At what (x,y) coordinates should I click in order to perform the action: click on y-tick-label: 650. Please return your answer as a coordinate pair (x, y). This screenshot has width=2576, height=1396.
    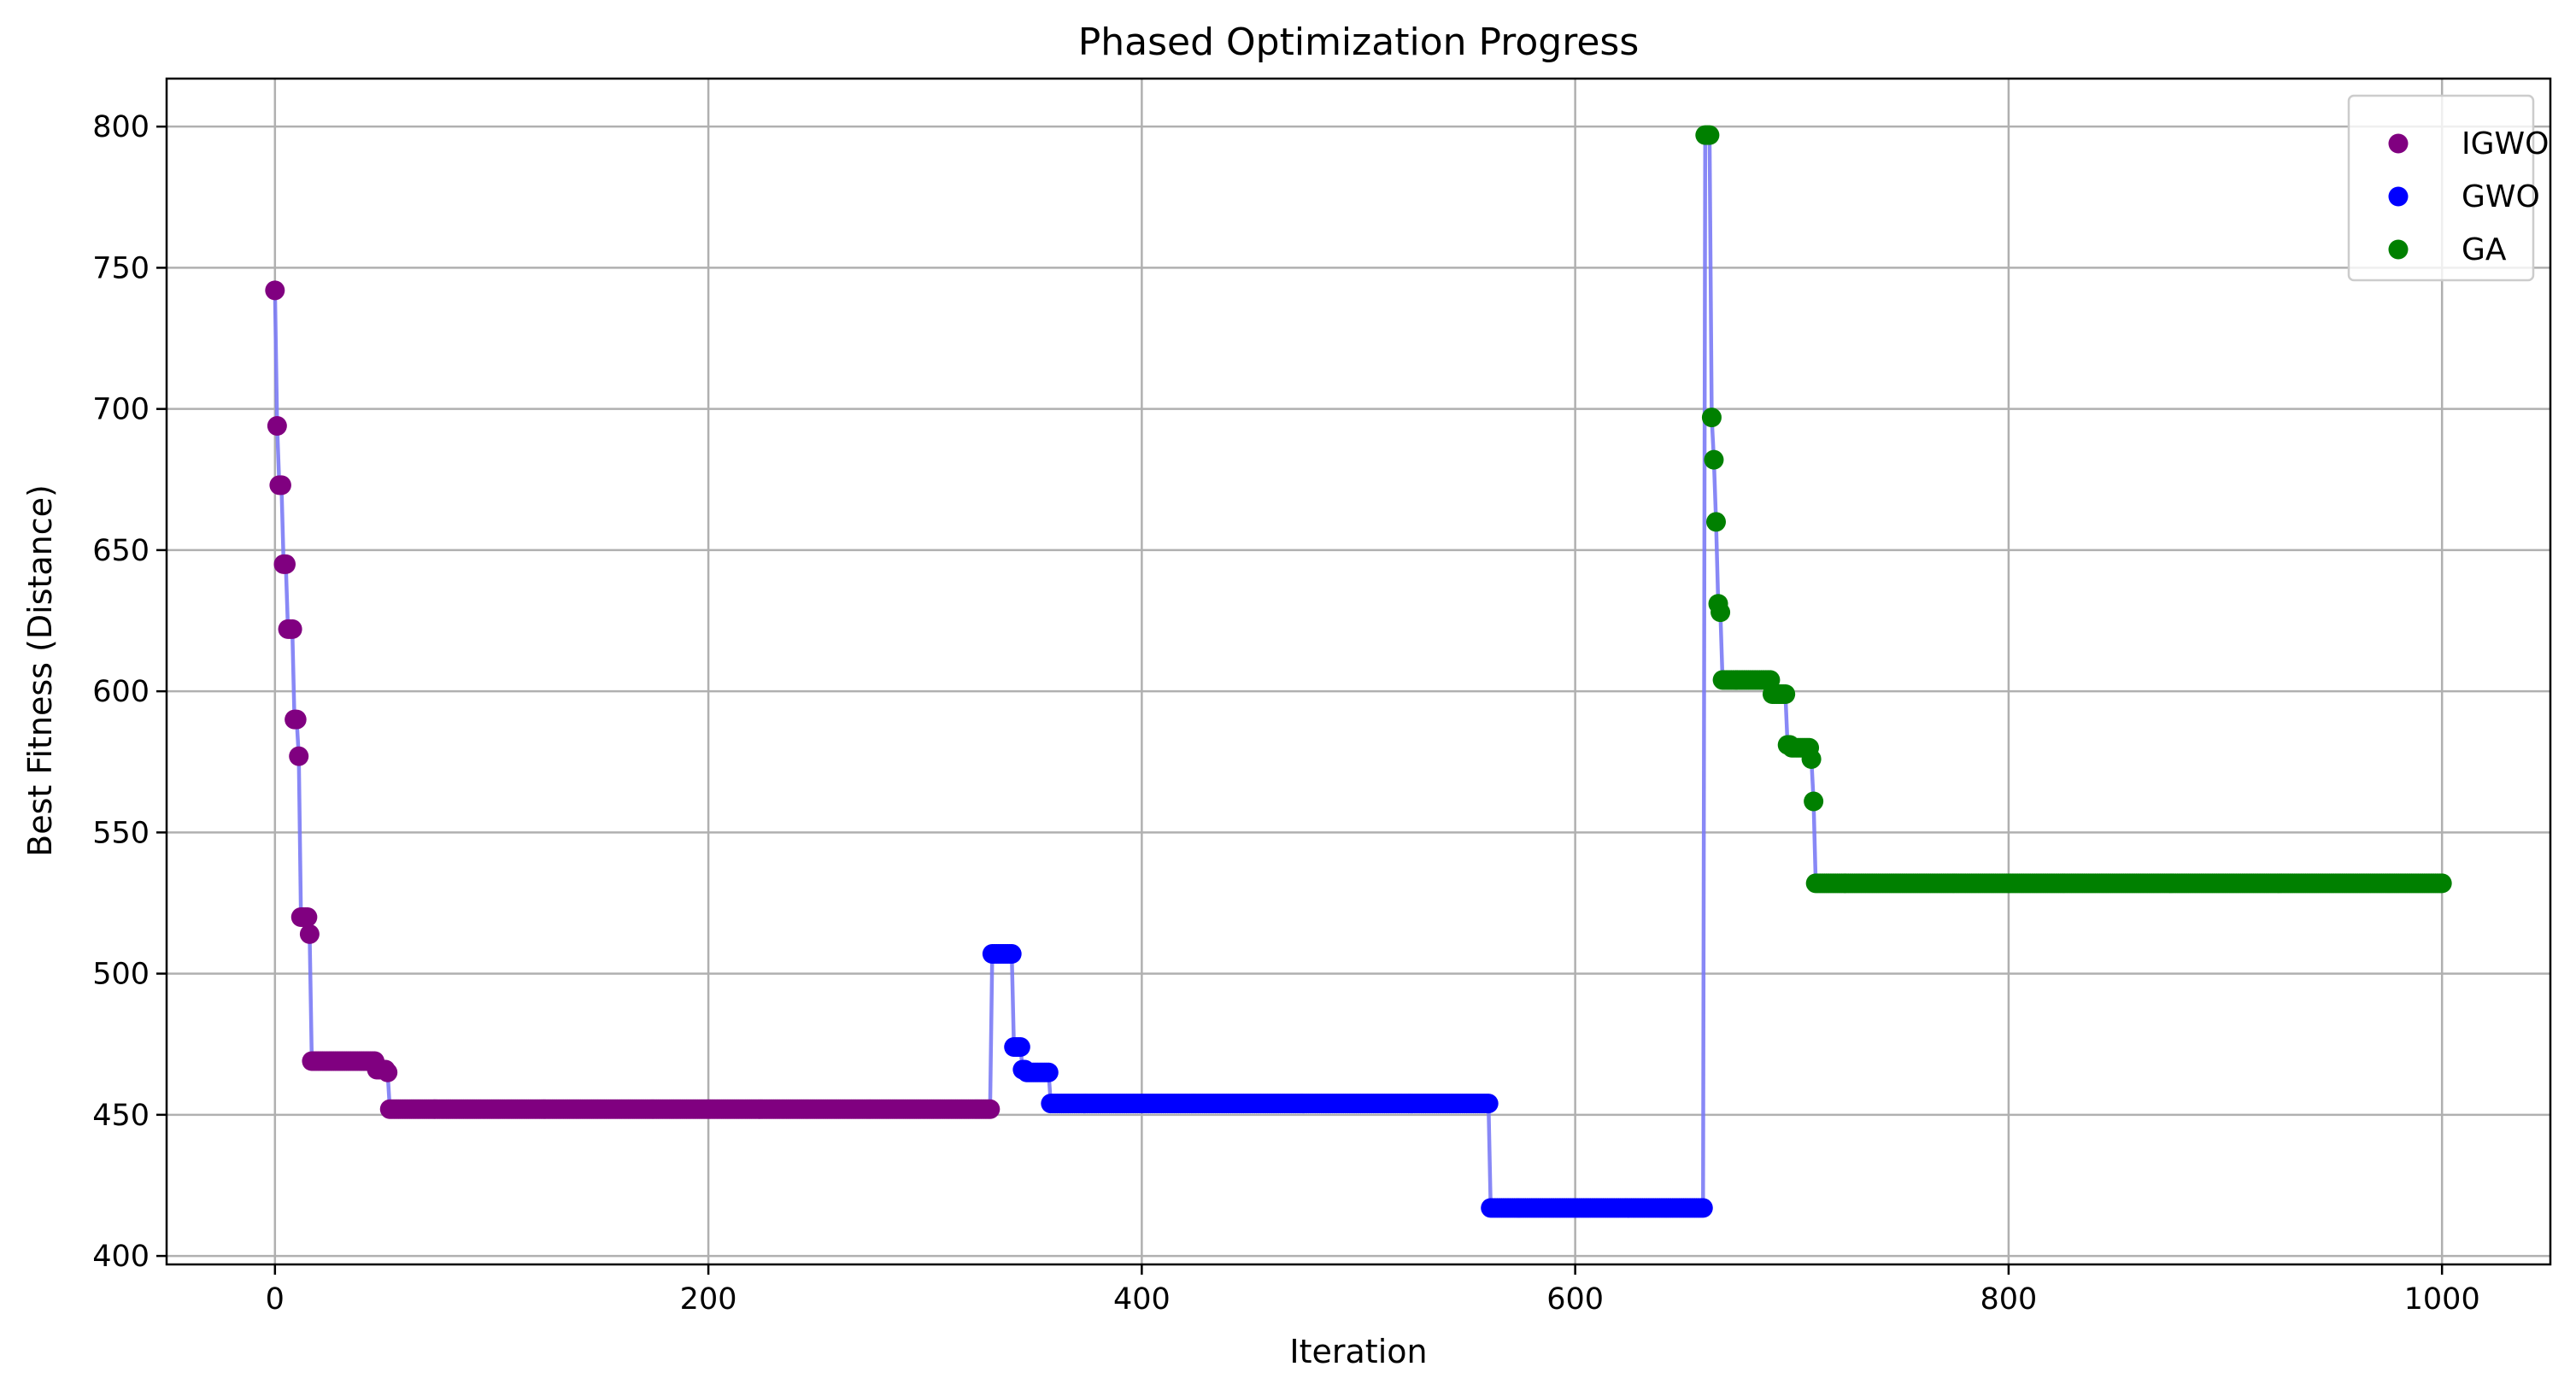
    Looking at the image, I should click on (121, 551).